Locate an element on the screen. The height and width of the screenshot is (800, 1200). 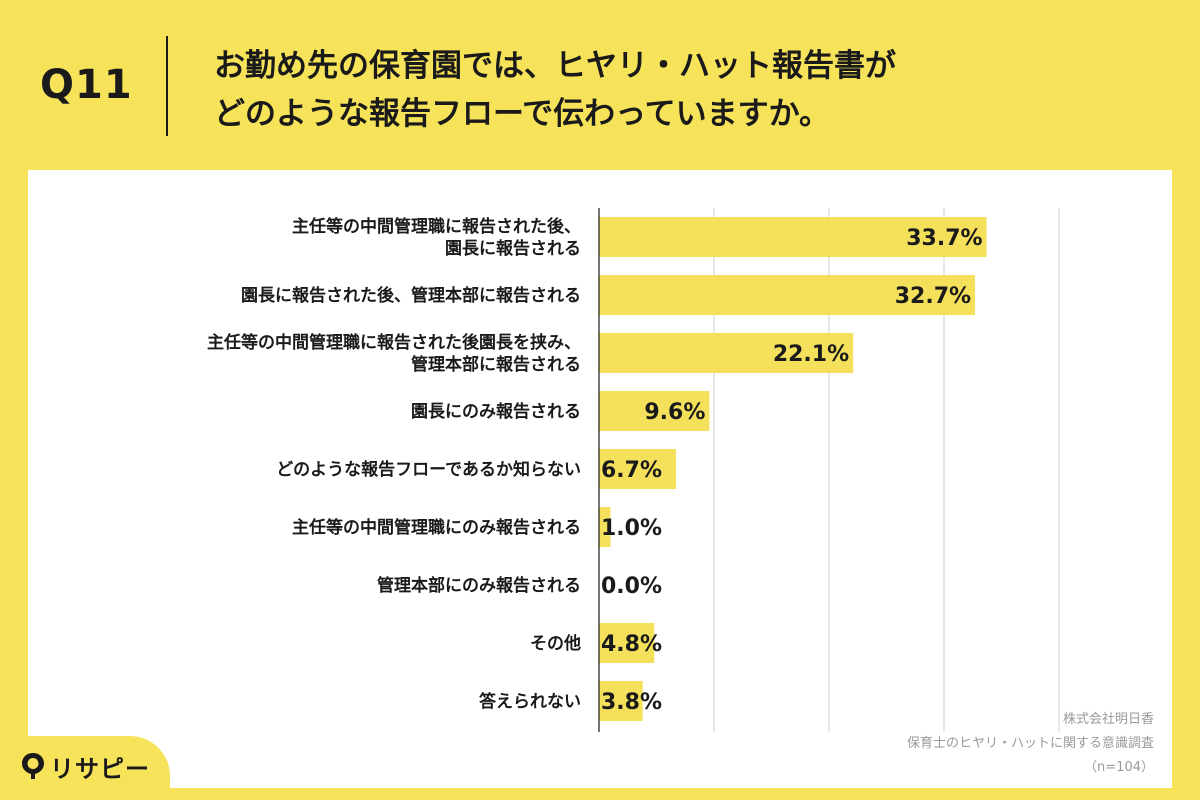
category-label: 主任等の中間管理職にのみ報告される is located at coordinates (436, 527).